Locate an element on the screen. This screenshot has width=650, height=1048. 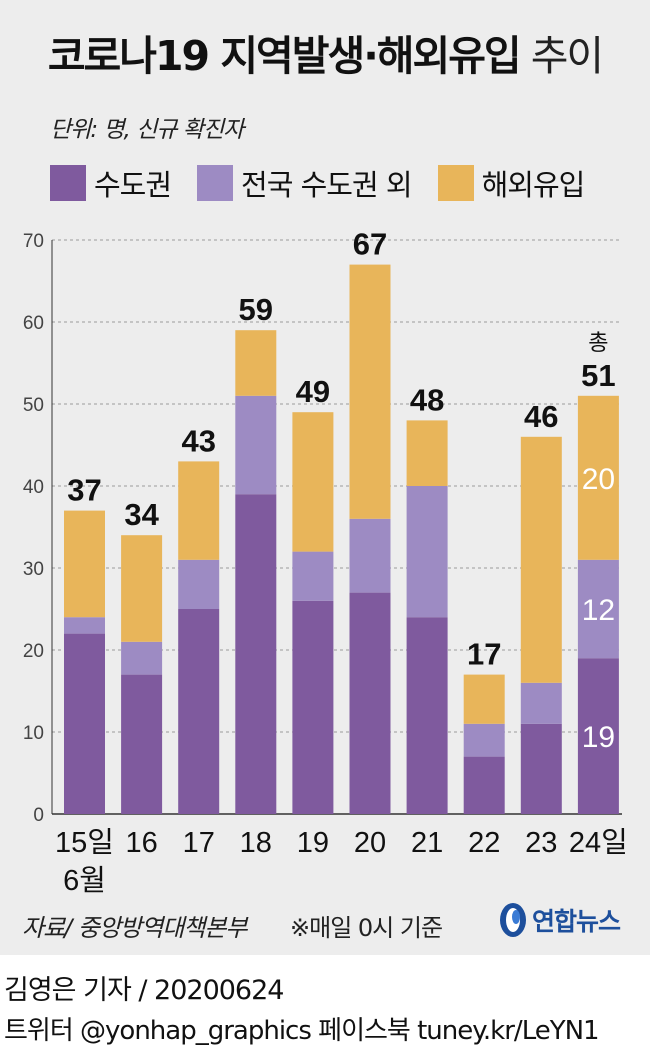
x-tick-9: 24일 is located at coordinates (598, 843).